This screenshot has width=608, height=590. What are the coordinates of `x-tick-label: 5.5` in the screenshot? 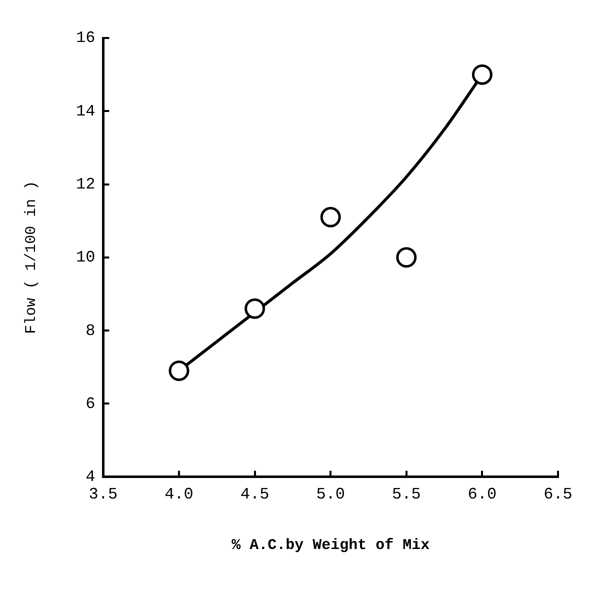 It's located at (406, 495).